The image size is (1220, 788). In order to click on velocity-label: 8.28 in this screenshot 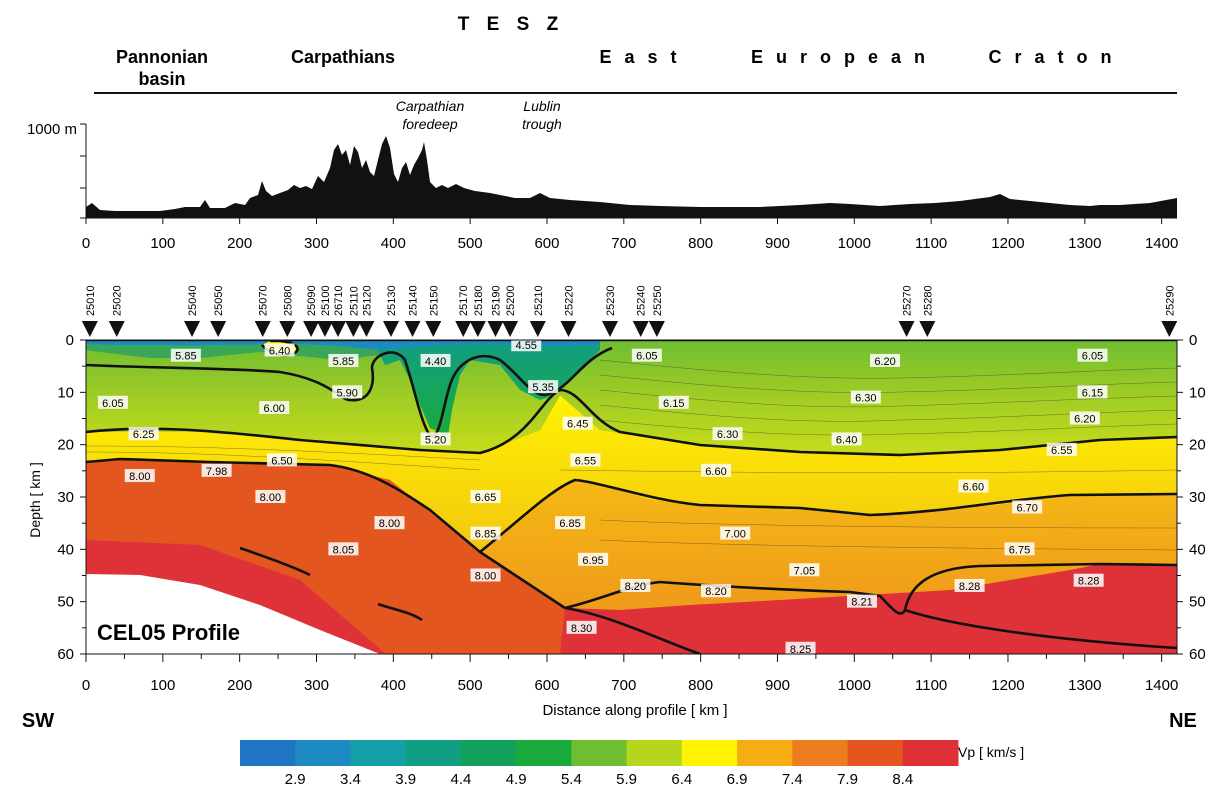, I will do `click(969, 587)`.